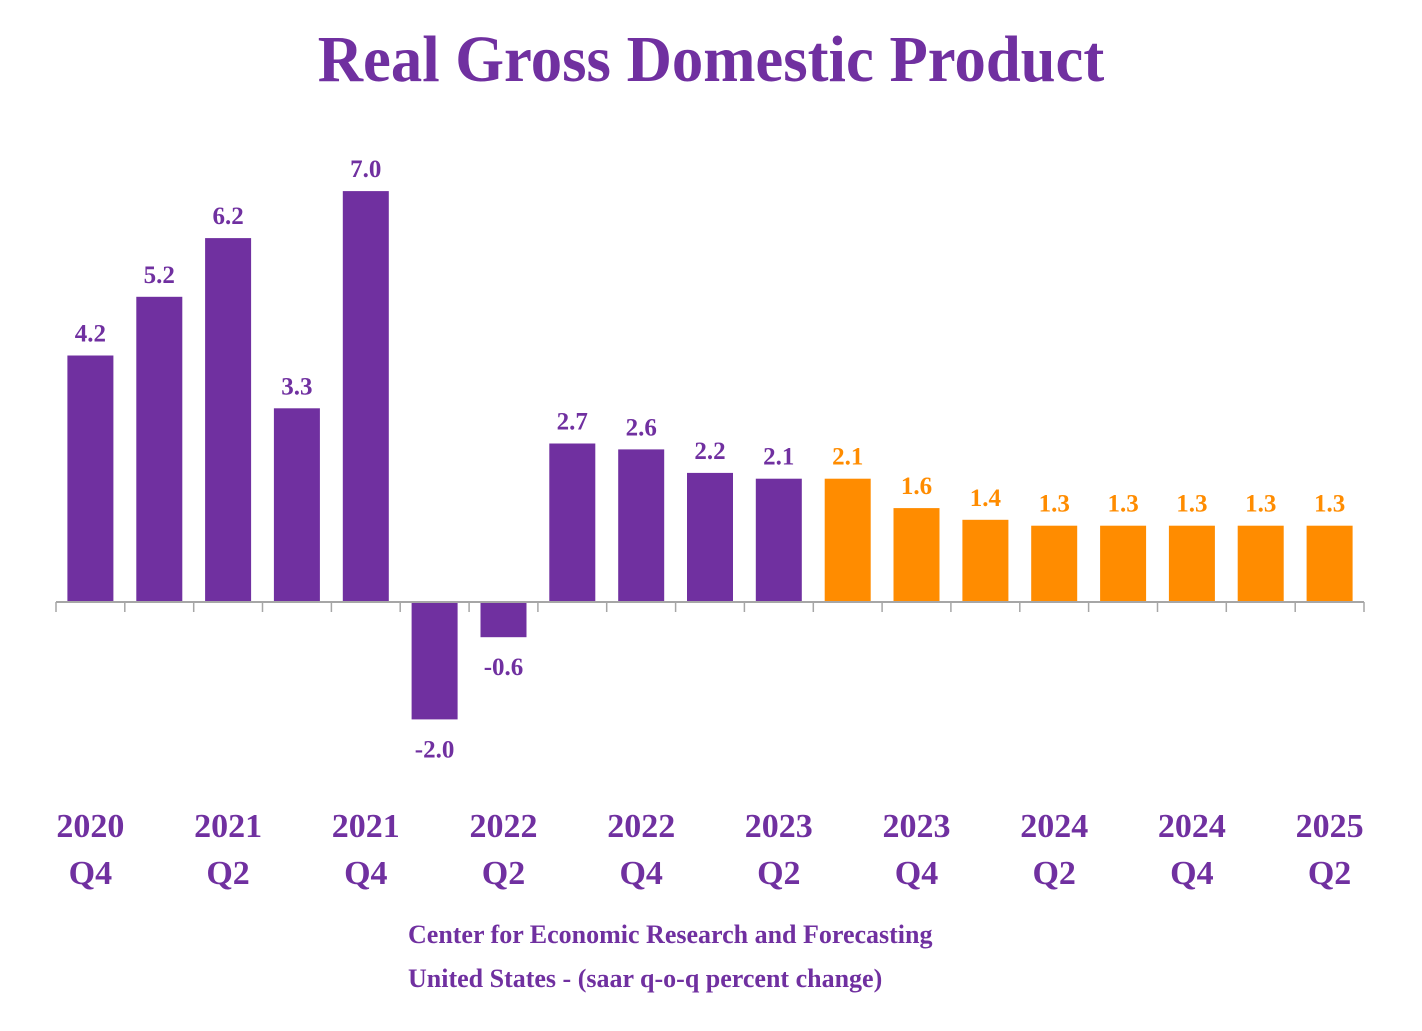  I want to click on bar-2024-q2, so click(1054, 563).